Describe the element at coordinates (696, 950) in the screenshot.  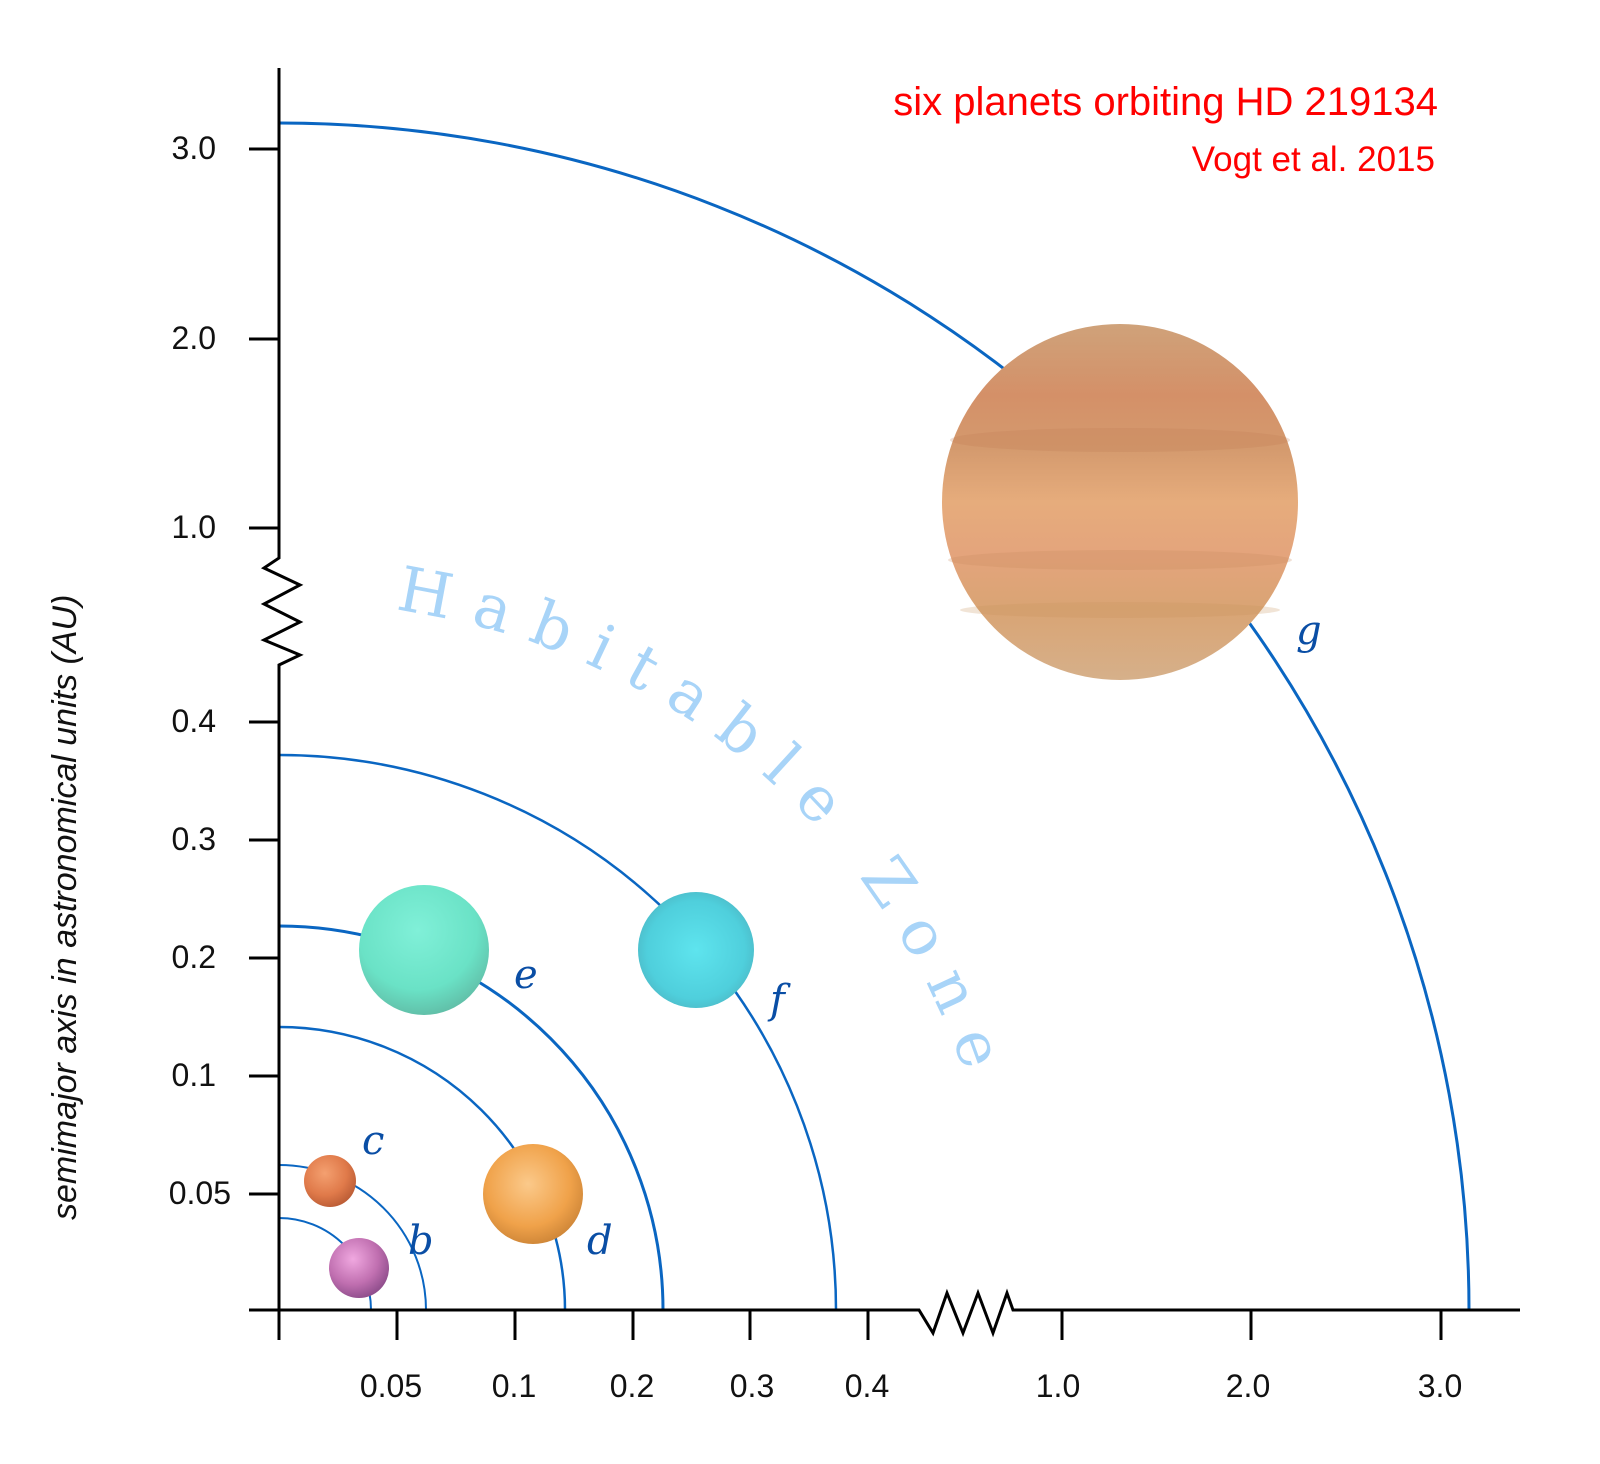
I see `planet-f` at that location.